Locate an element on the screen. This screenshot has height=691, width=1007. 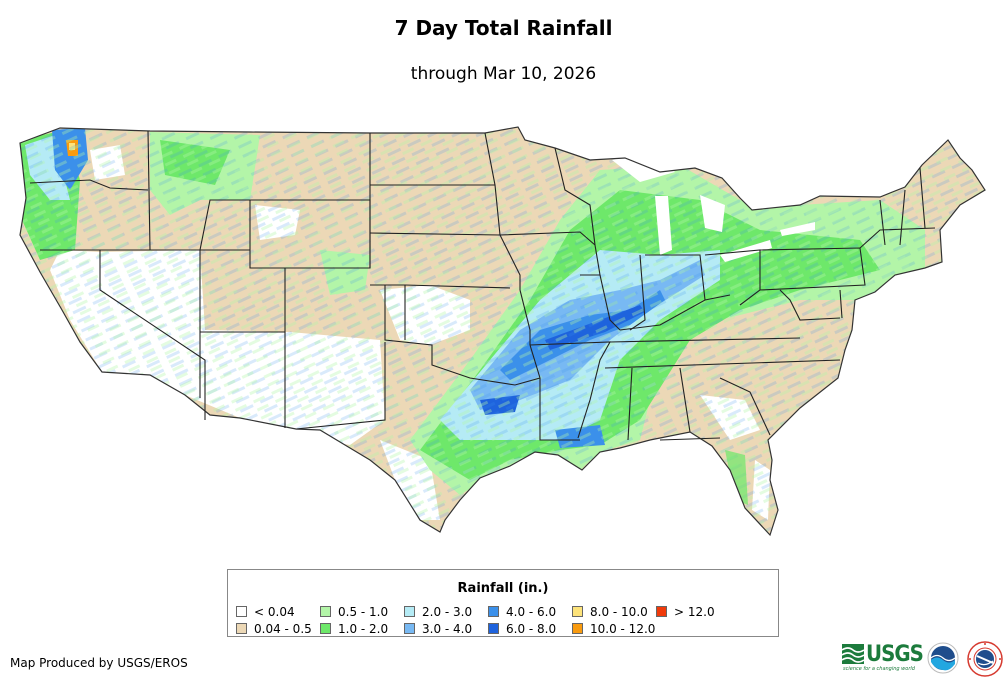
legend-item: 8.0 - 10.0 is located at coordinates (614, 611).